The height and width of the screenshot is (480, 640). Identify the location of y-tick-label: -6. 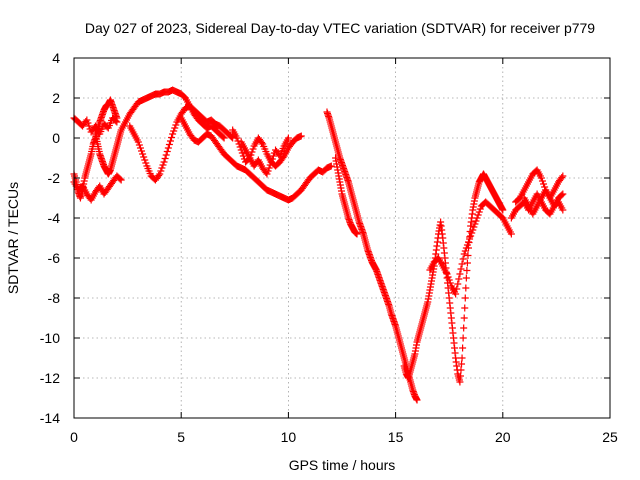
(54, 258).